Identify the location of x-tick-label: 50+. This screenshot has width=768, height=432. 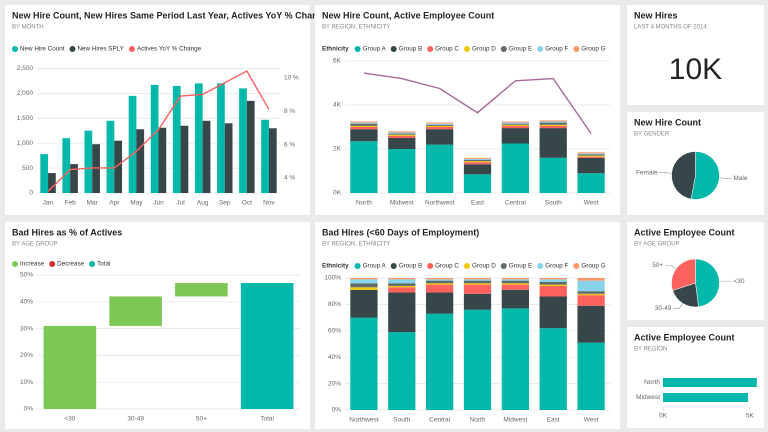
(201, 419).